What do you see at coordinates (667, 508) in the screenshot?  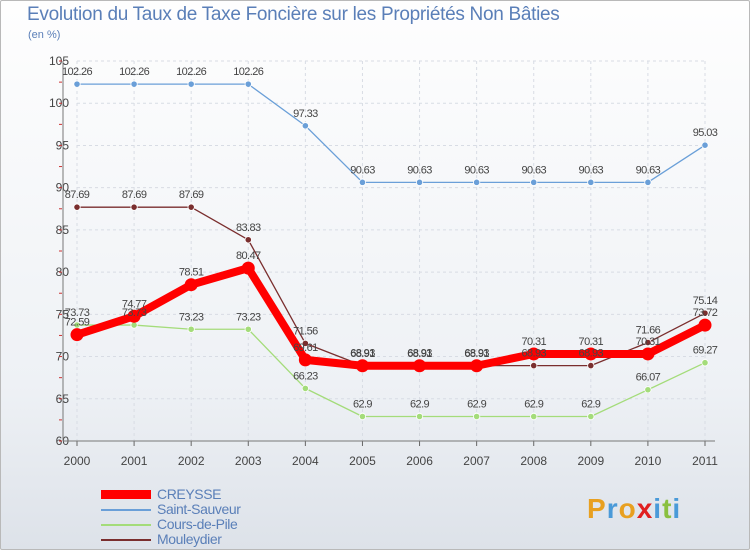 I see `logo-letter: t` at bounding box center [667, 508].